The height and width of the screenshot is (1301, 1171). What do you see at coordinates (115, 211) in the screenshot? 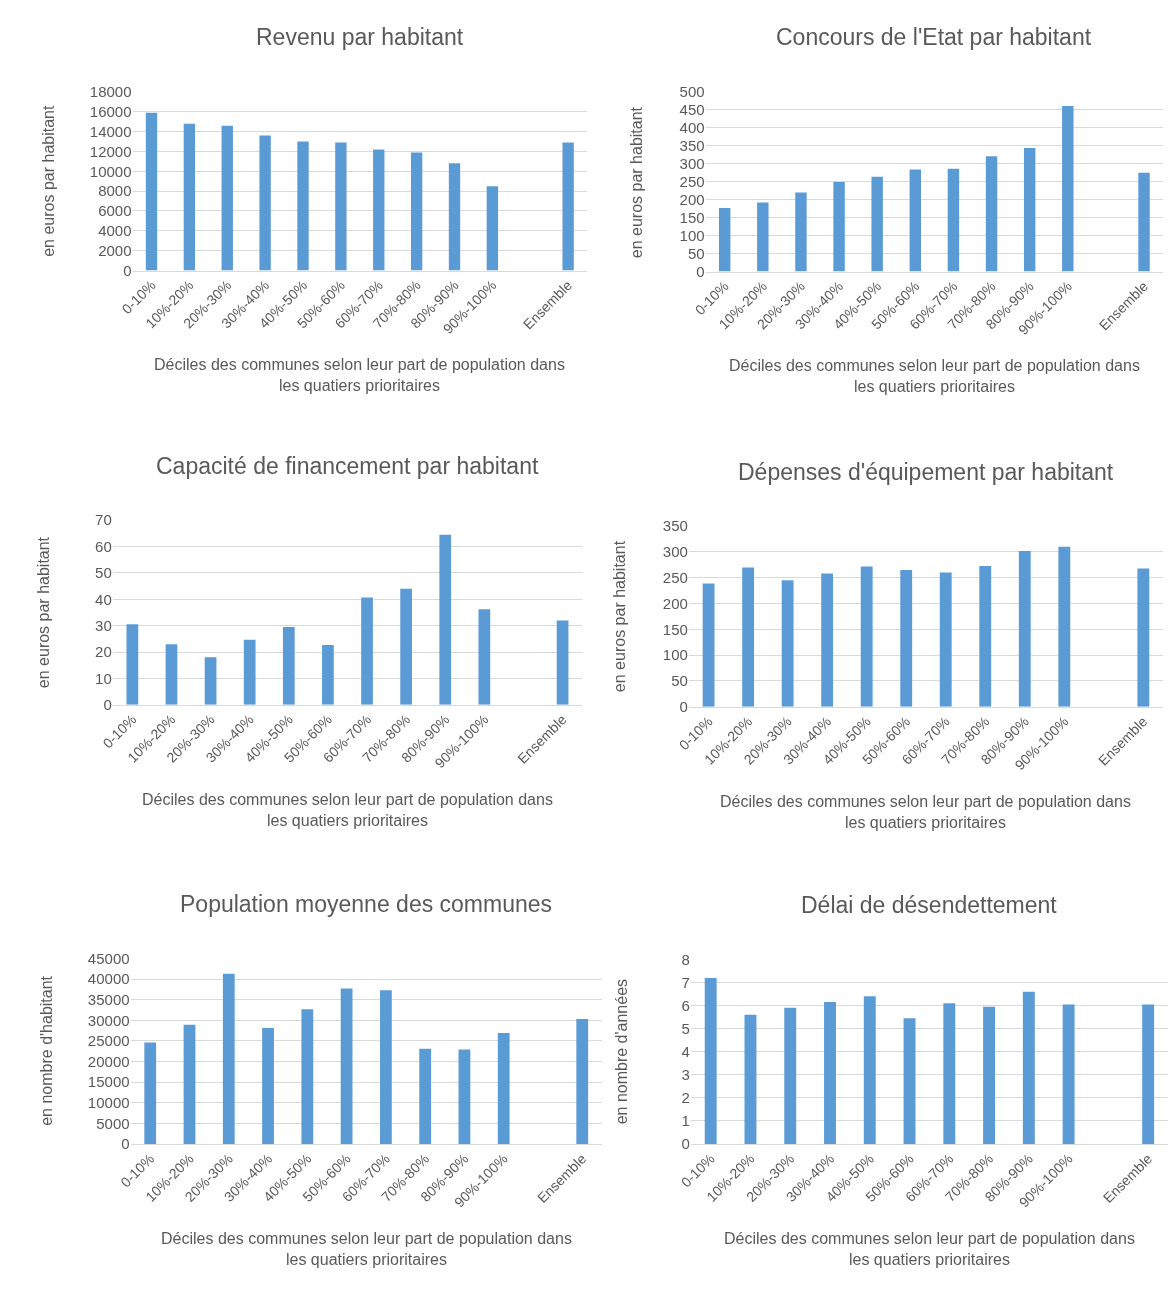
I see `y-tick-label: 6000` at bounding box center [115, 211].